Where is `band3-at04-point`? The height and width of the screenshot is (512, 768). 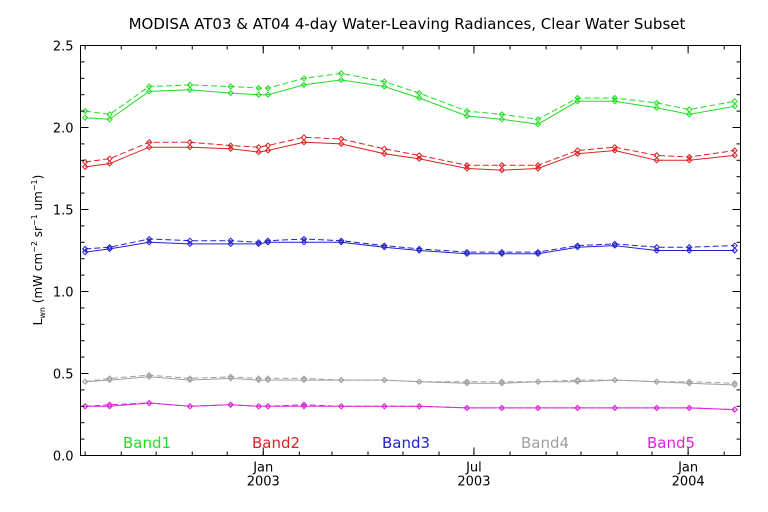 band3-at04-point is located at coordinates (734, 245).